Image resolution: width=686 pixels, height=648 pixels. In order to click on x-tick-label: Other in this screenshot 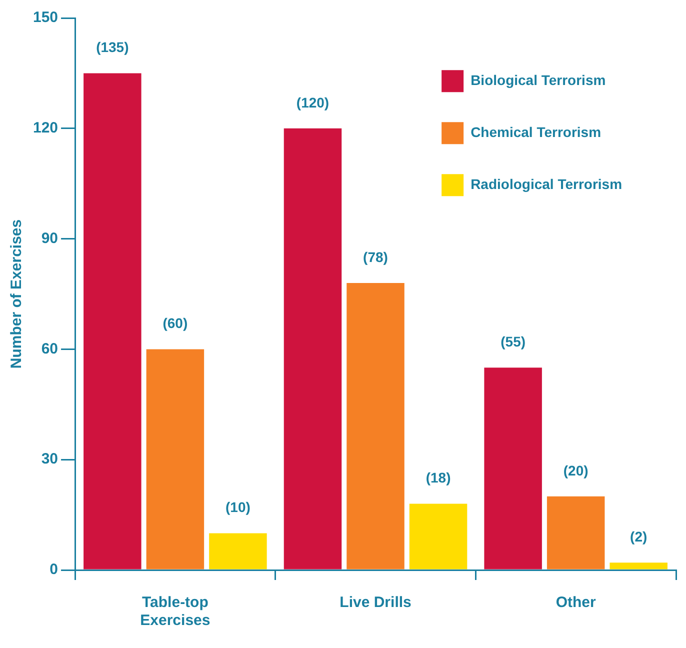, I will do `click(576, 603)`.